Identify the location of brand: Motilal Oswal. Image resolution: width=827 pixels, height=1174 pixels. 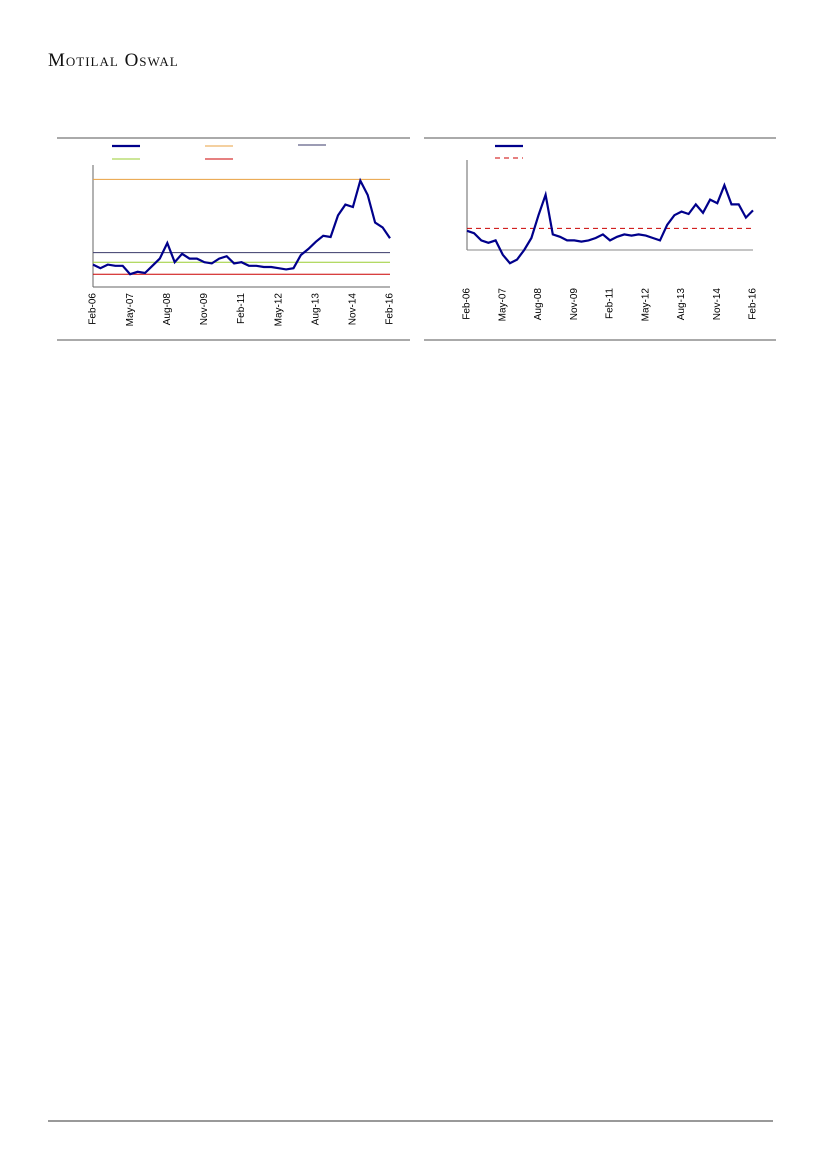
(113, 60).